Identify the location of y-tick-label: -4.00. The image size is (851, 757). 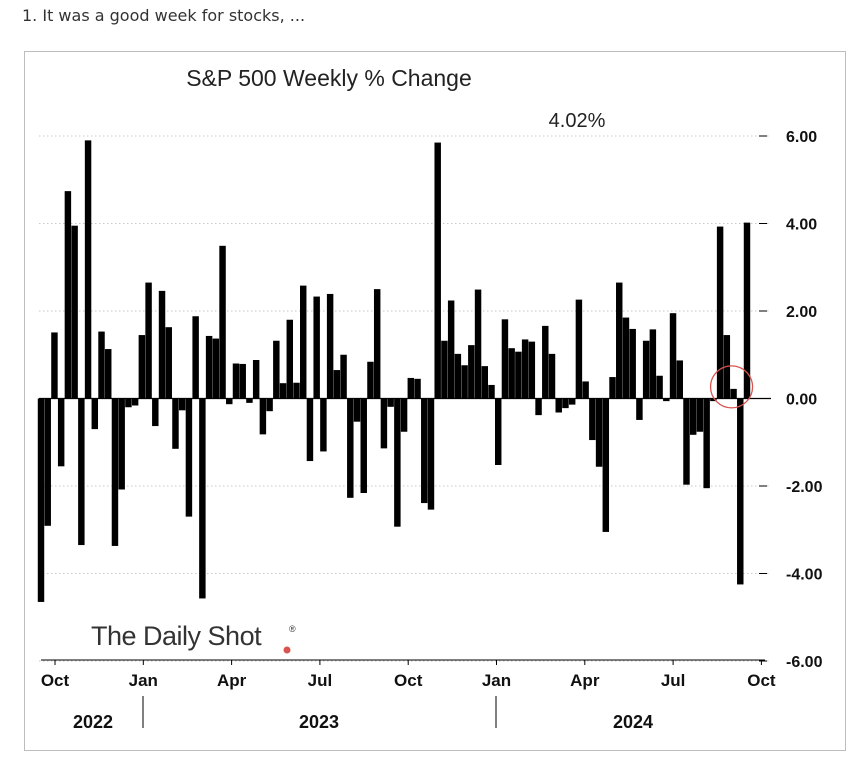
(804, 575).